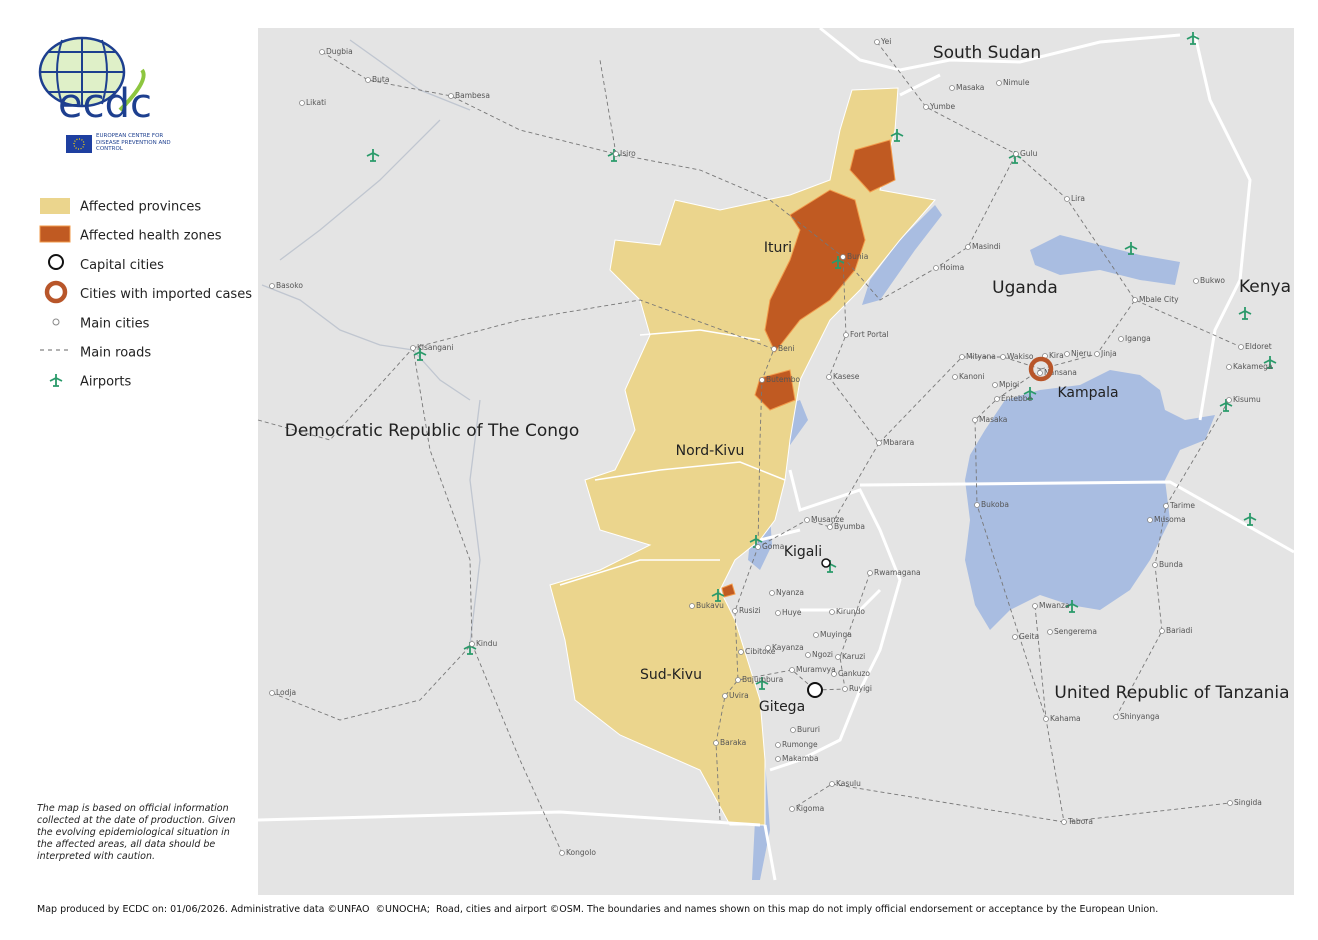 The height and width of the screenshot is (940, 1318). Describe the element at coordinates (803, 552) in the screenshot. I see `capital-label: Kigali` at that location.